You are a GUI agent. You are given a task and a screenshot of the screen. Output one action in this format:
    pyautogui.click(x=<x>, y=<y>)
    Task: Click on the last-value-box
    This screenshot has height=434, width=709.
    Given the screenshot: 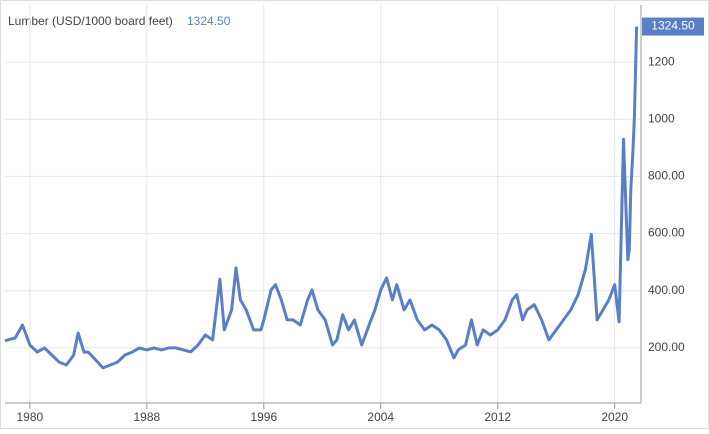 What is the action you would take?
    pyautogui.click(x=673, y=26)
    